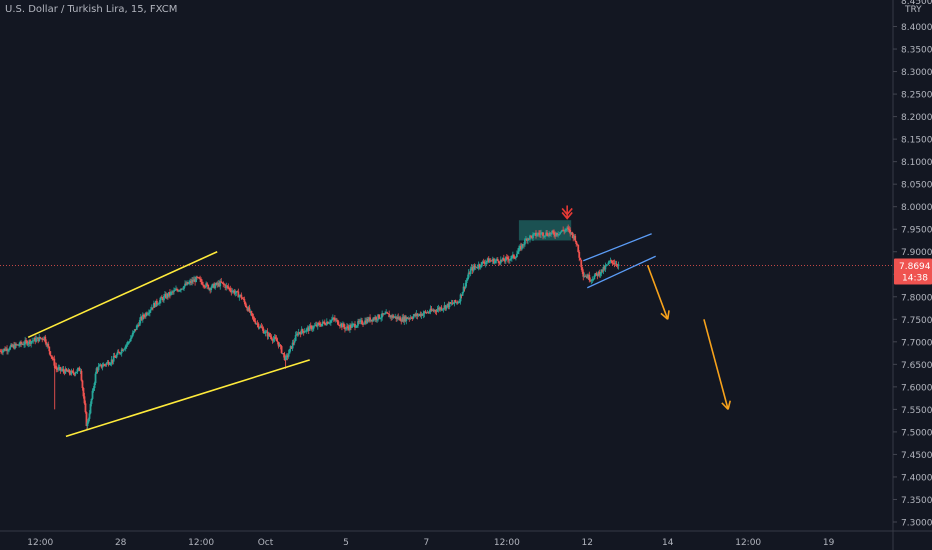 The width and height of the screenshot is (932, 550). What do you see at coordinates (40, 543) in the screenshot?
I see `x-tick-label: 12:00` at bounding box center [40, 543].